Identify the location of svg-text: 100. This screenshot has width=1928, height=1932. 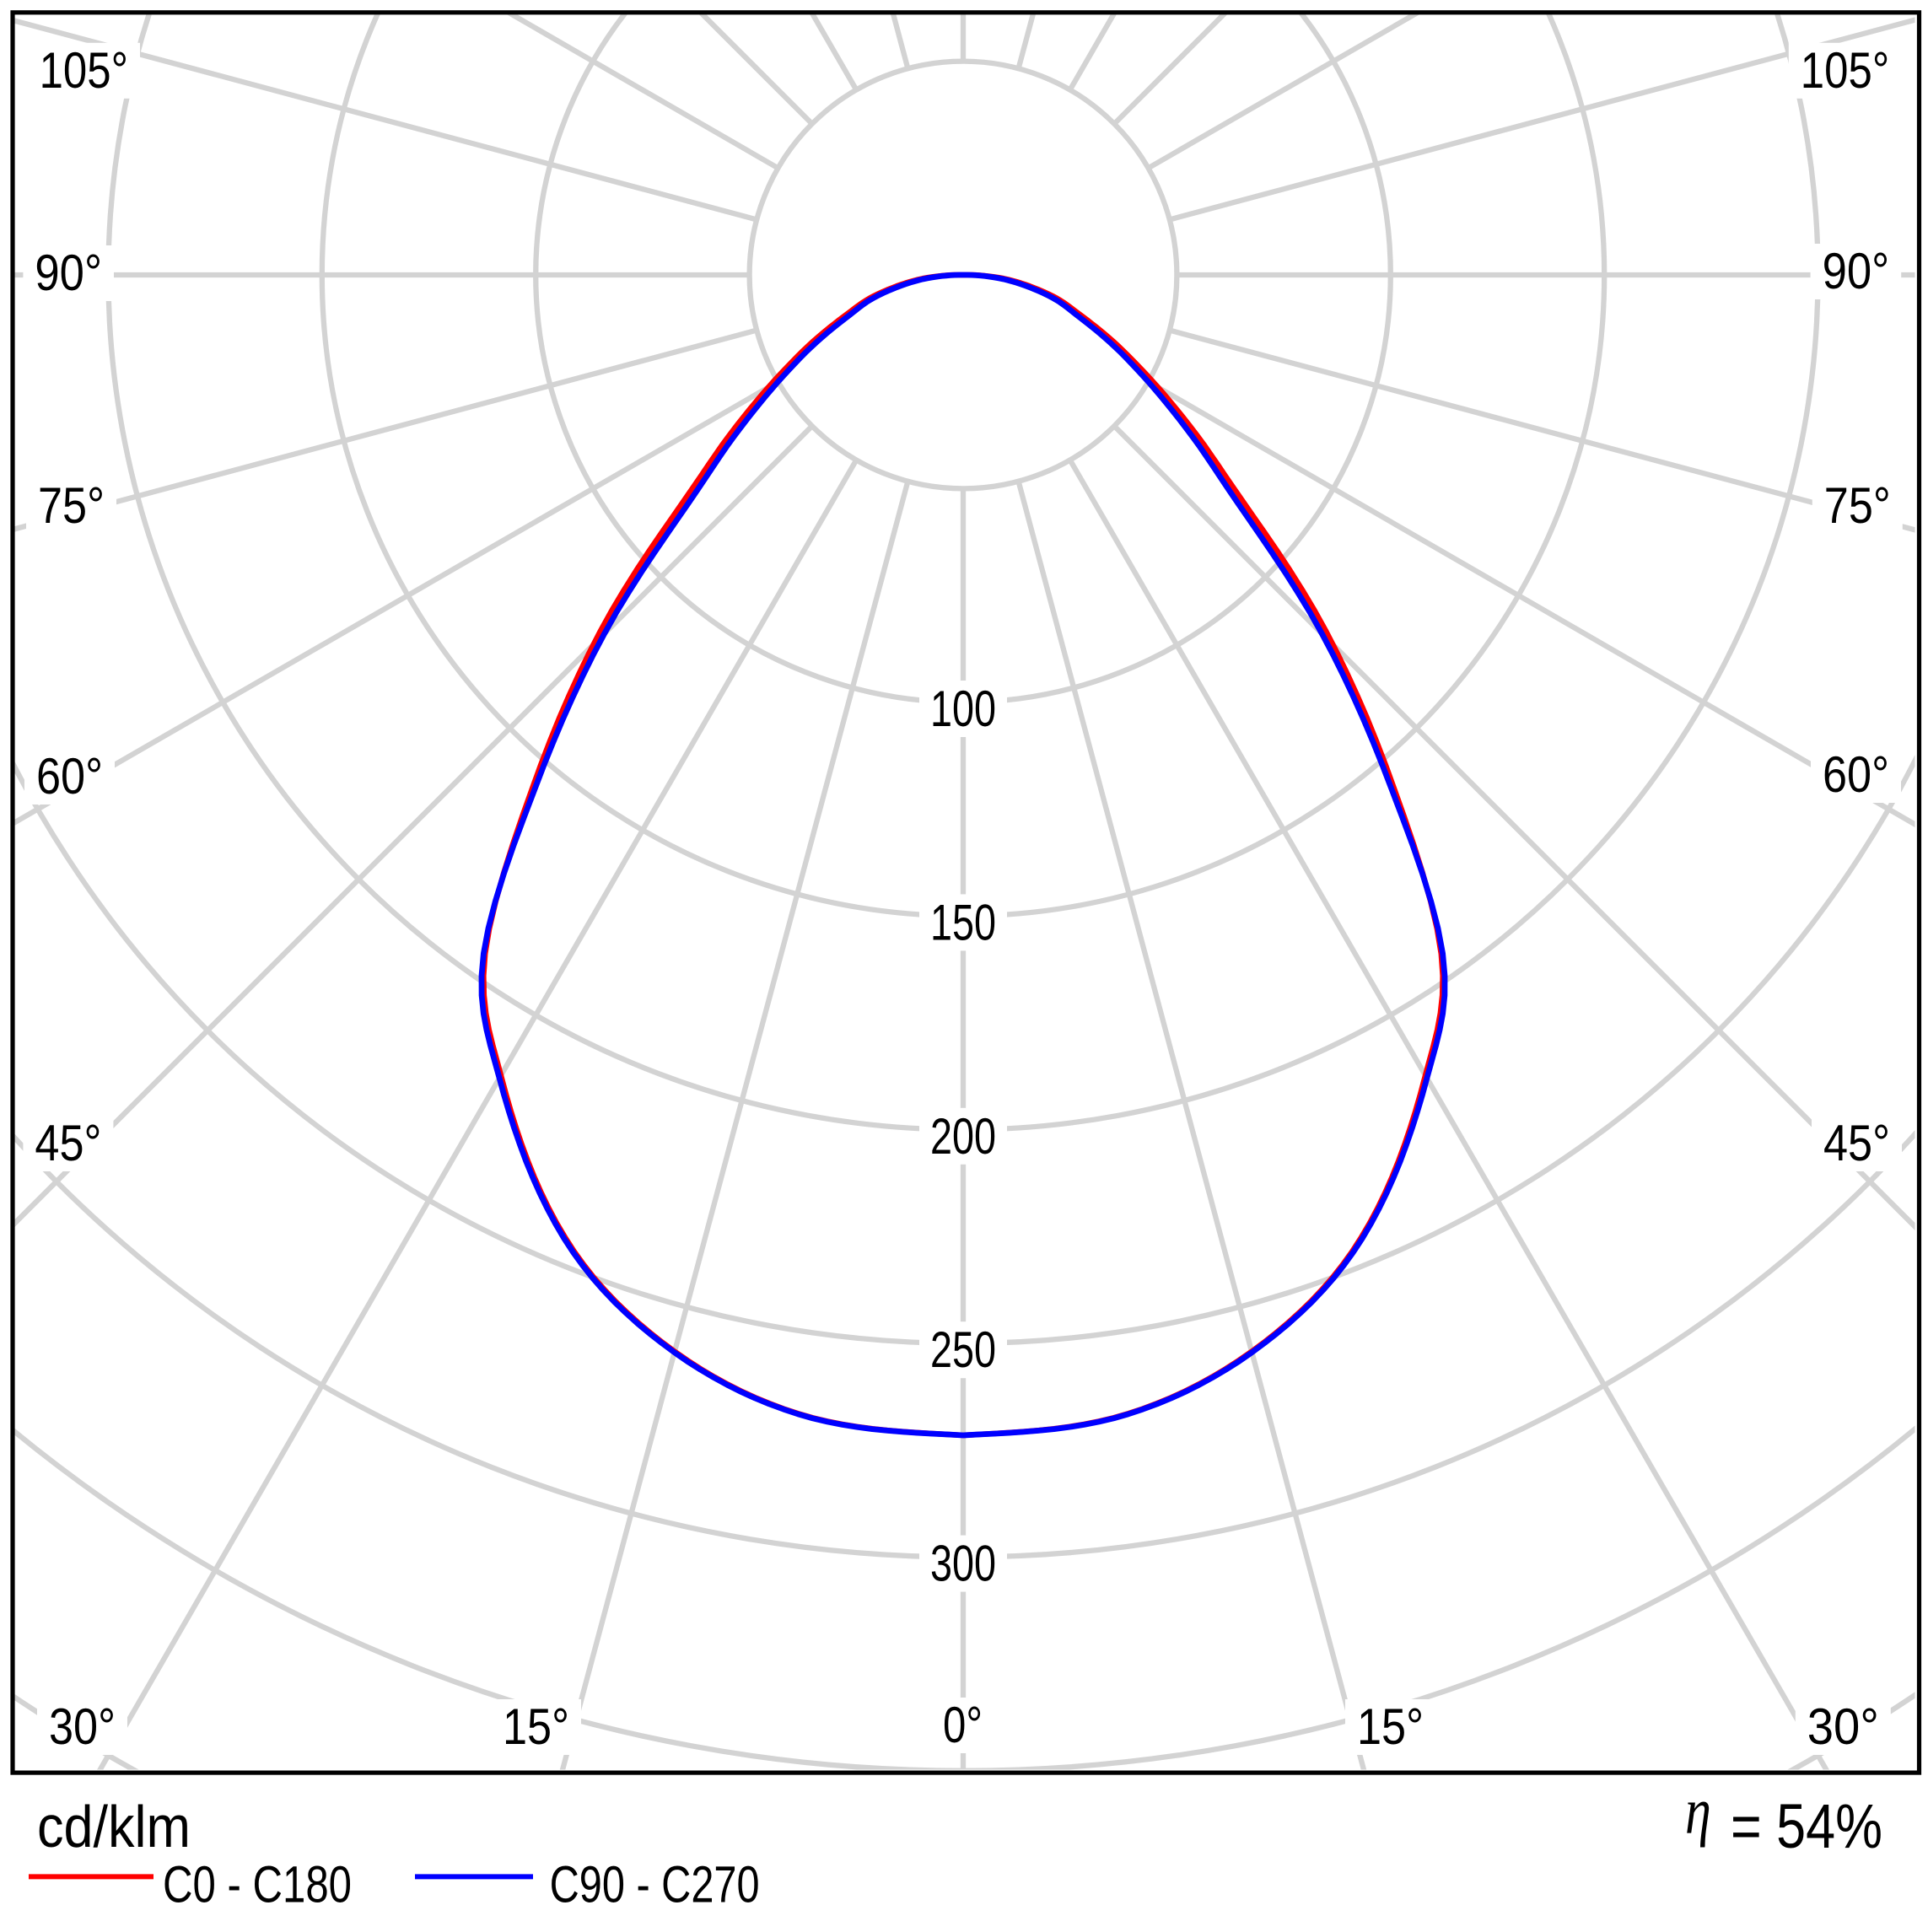
(963, 709).